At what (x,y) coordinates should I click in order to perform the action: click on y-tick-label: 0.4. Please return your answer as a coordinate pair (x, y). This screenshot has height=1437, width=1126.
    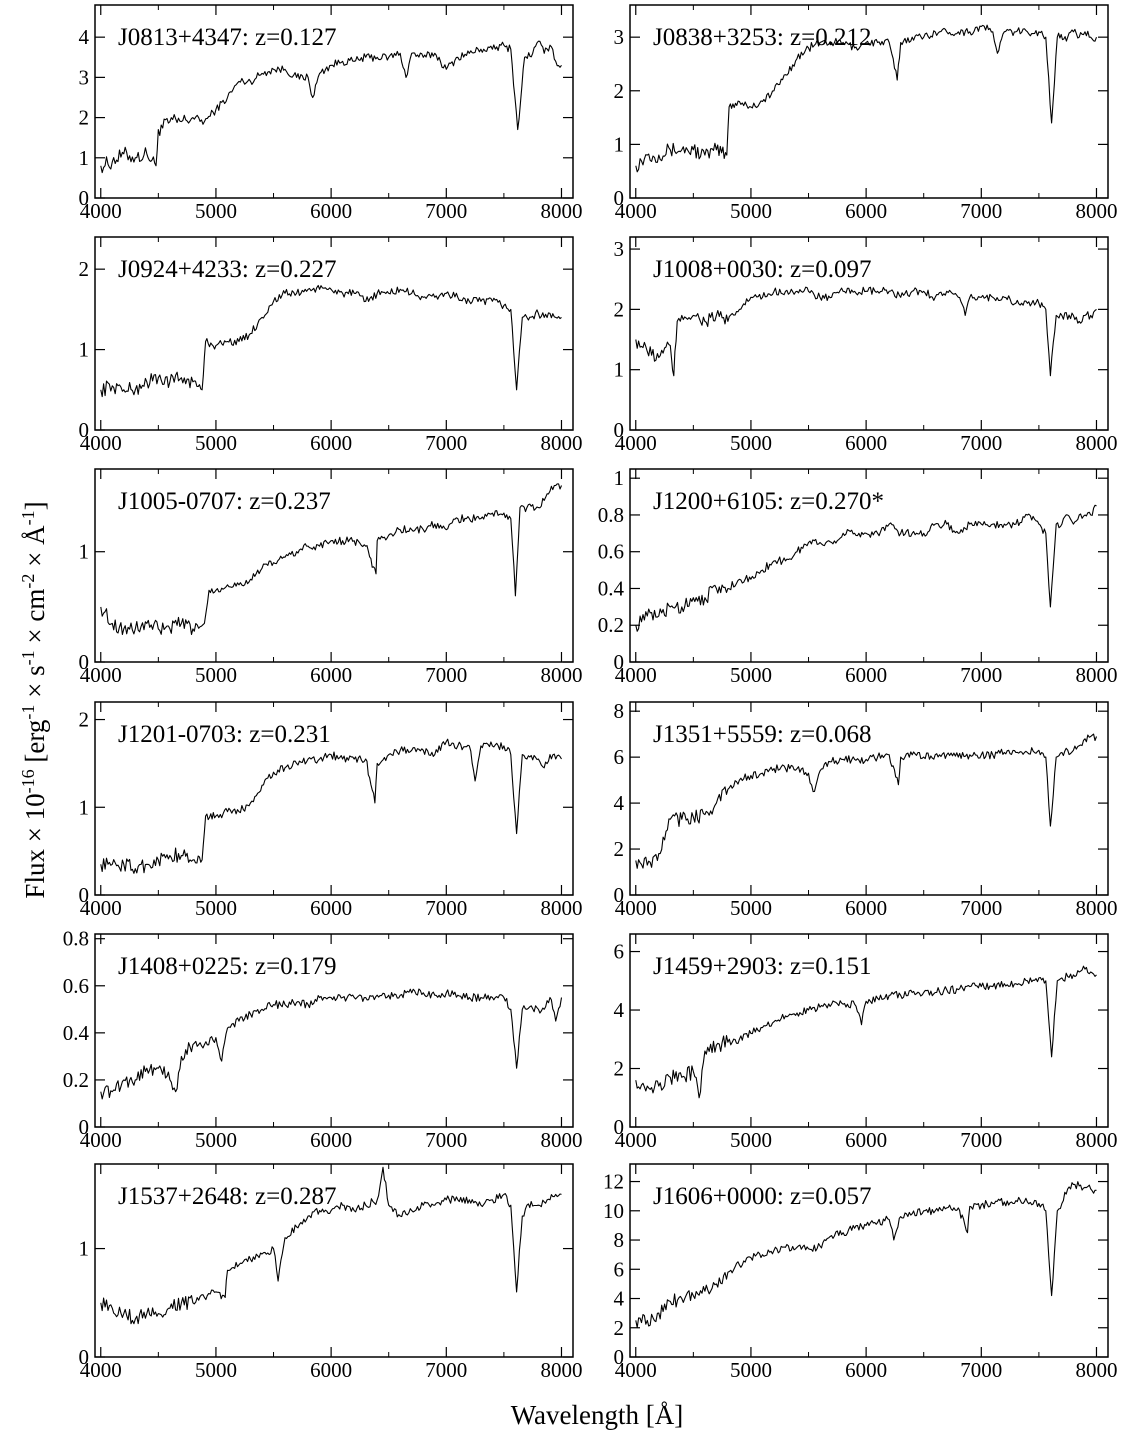
    Looking at the image, I should click on (611, 588).